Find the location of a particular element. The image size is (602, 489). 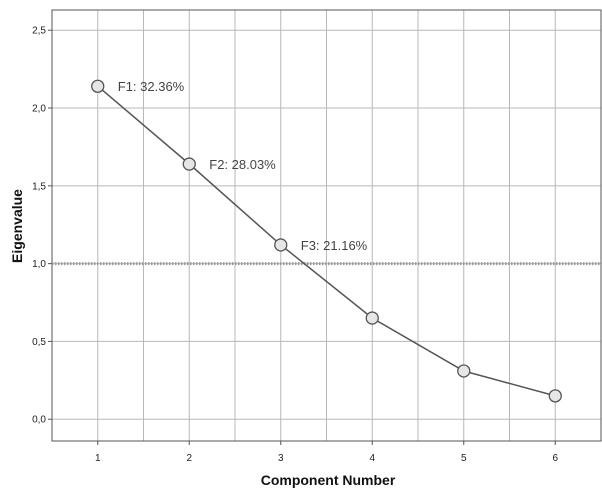

y-tick-label: 0,5 is located at coordinates (39, 342).